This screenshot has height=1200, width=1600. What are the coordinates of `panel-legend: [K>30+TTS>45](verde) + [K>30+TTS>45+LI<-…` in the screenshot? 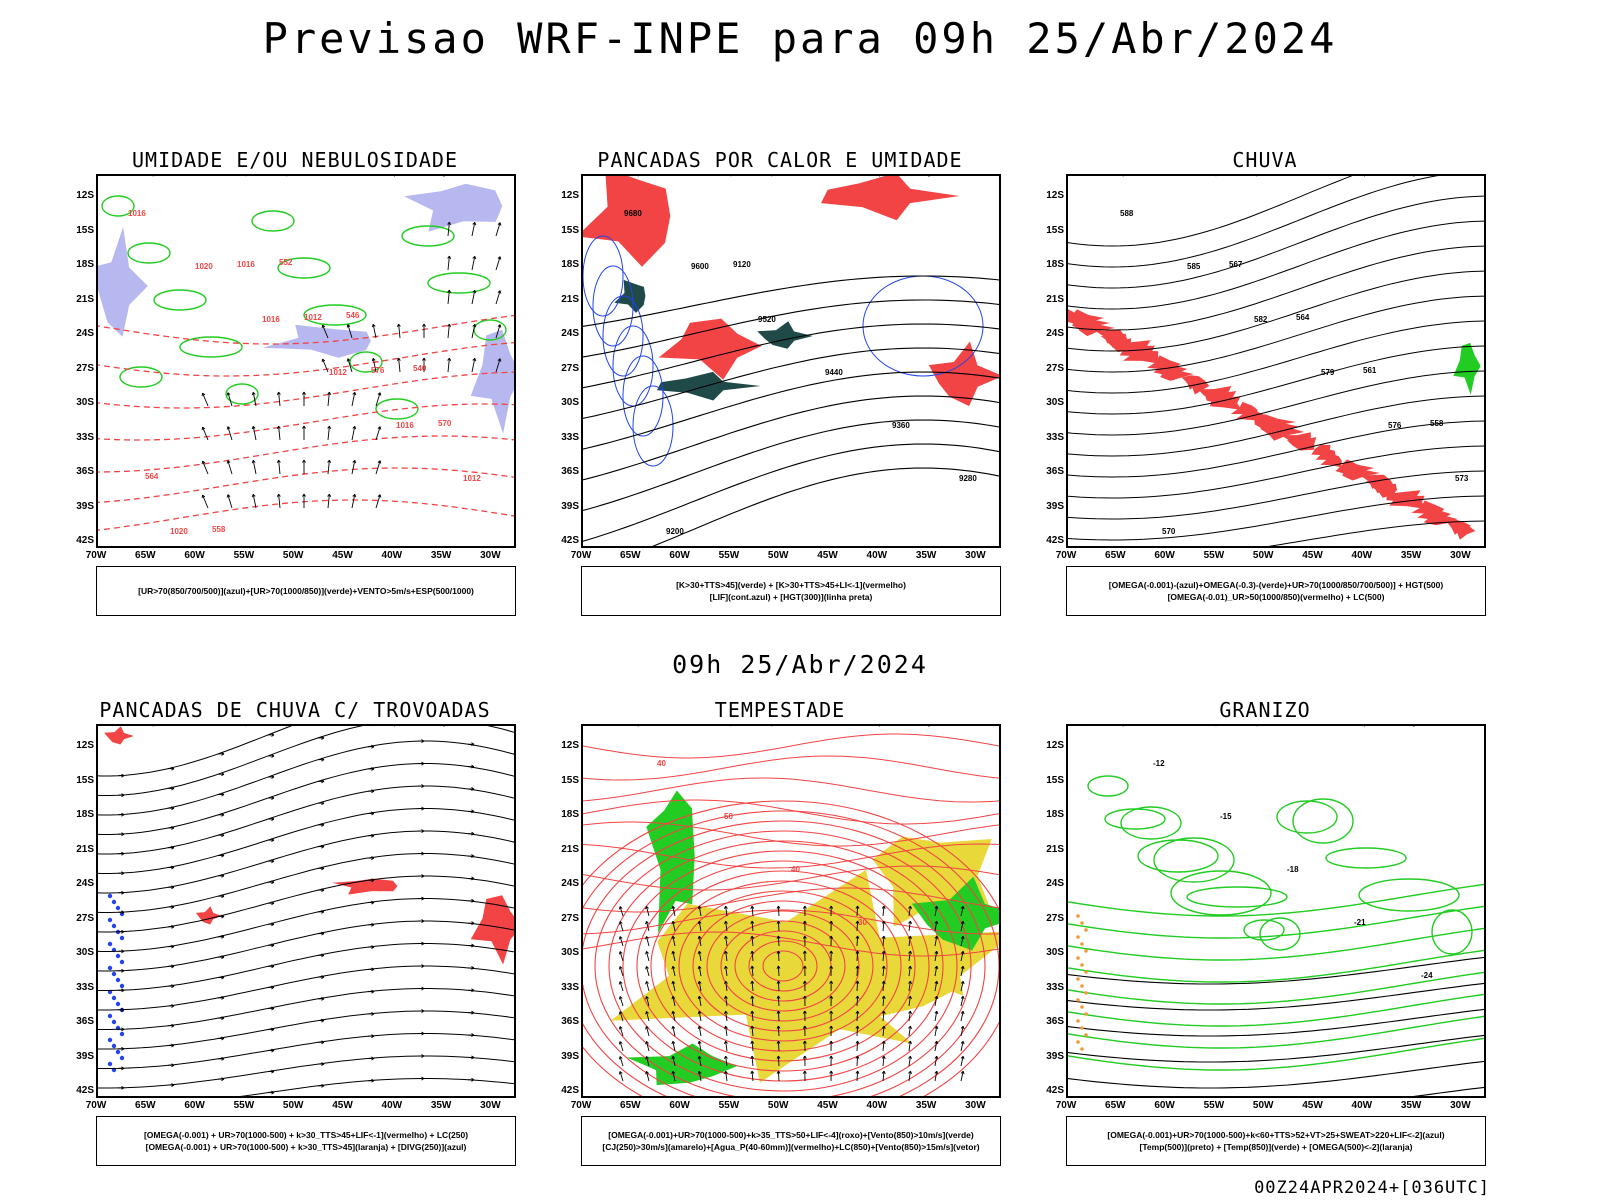 It's located at (791, 591).